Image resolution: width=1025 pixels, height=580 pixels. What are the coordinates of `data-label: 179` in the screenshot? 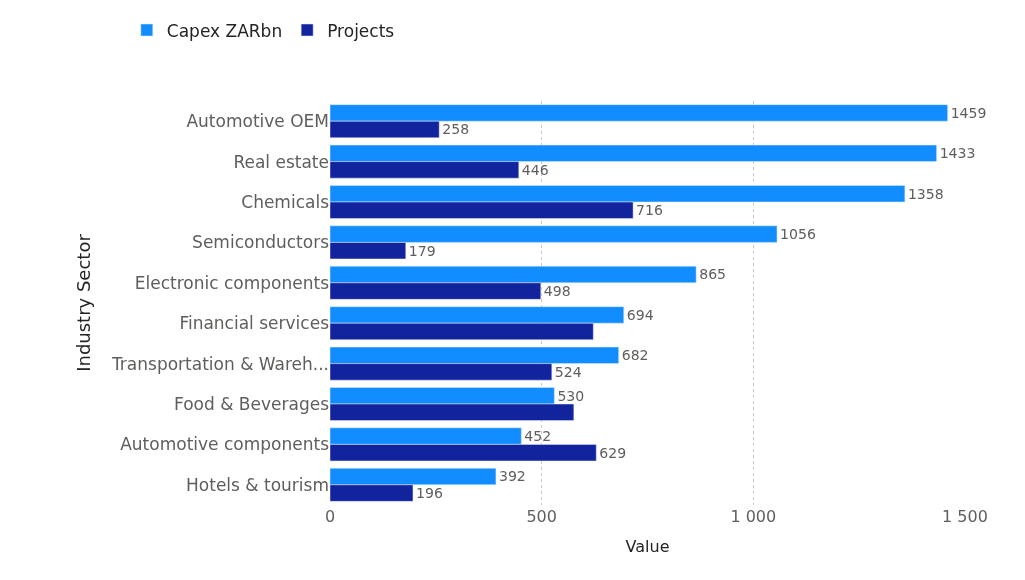 It's located at (422, 250).